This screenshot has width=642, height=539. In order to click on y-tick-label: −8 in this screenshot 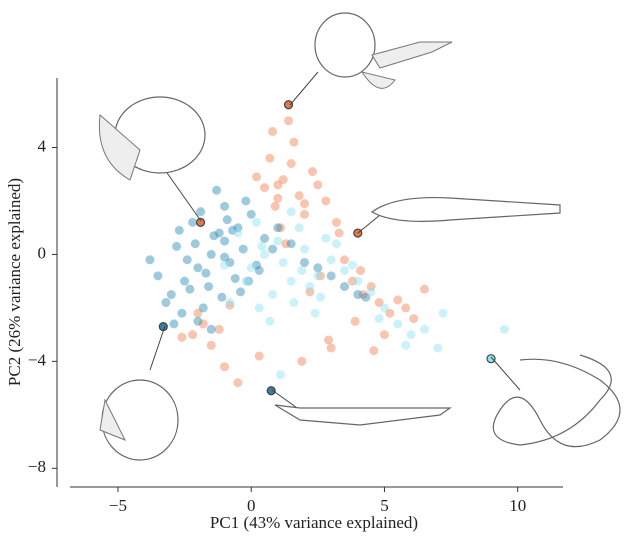, I will do `click(37, 466)`.